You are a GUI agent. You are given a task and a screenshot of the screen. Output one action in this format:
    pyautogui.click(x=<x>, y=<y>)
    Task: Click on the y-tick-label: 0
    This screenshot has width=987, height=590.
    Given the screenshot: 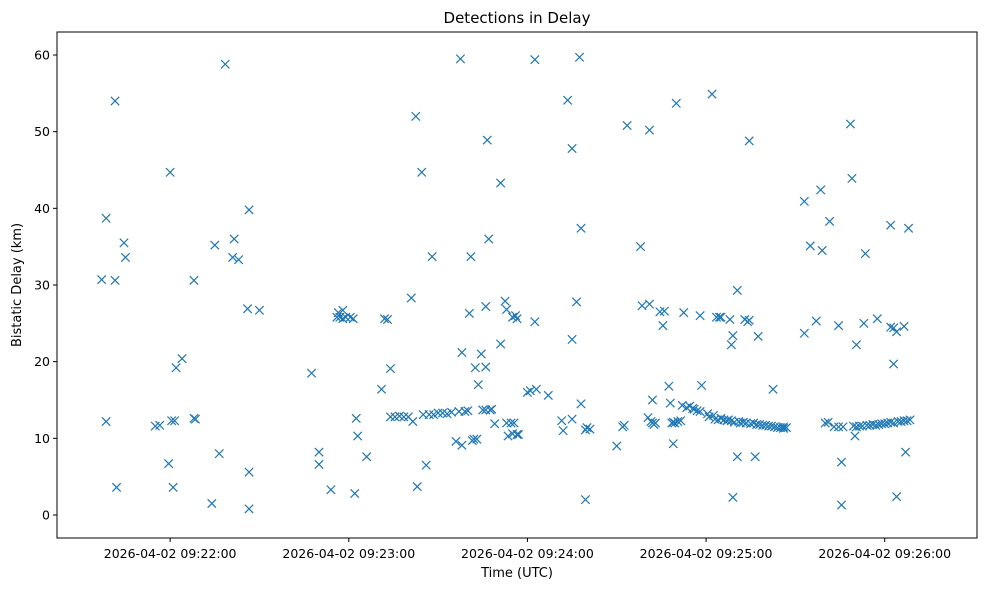 What is the action you would take?
    pyautogui.click(x=46, y=515)
    